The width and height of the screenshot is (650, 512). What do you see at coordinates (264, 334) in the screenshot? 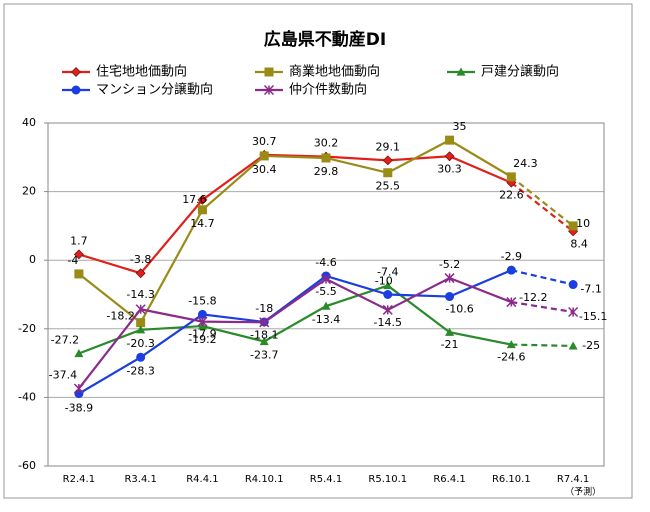
I see `data-label: -18.1` at bounding box center [264, 334].